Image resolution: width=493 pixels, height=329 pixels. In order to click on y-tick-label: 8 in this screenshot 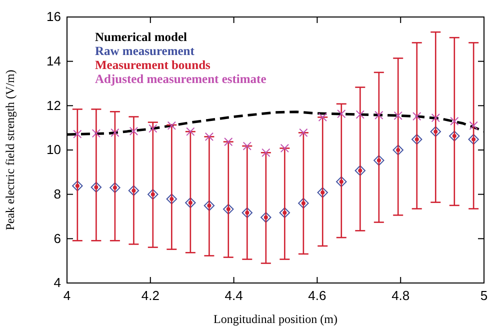, I will do `click(57, 194)`.